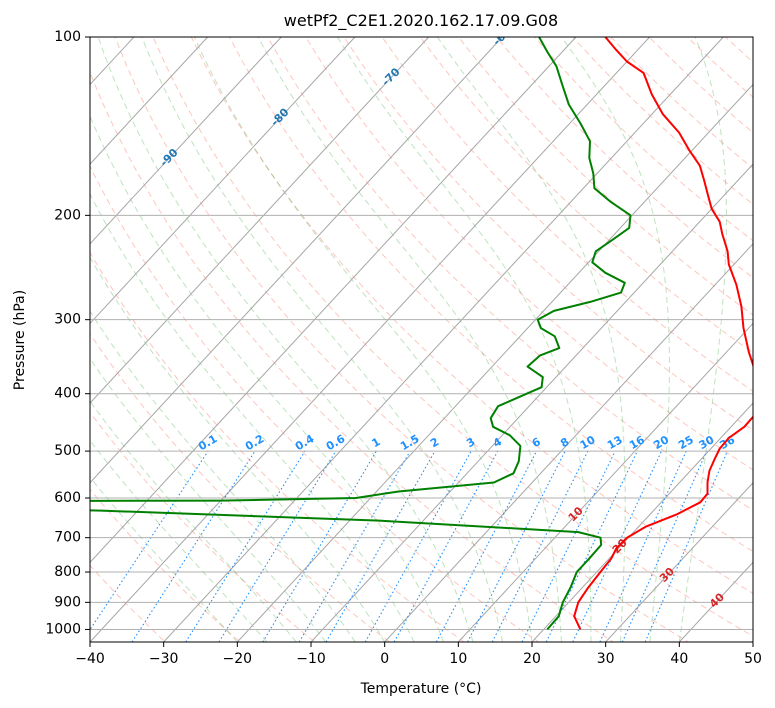  Describe the element at coordinates (67, 37) in the screenshot. I see `y-tick-label: 100` at that location.